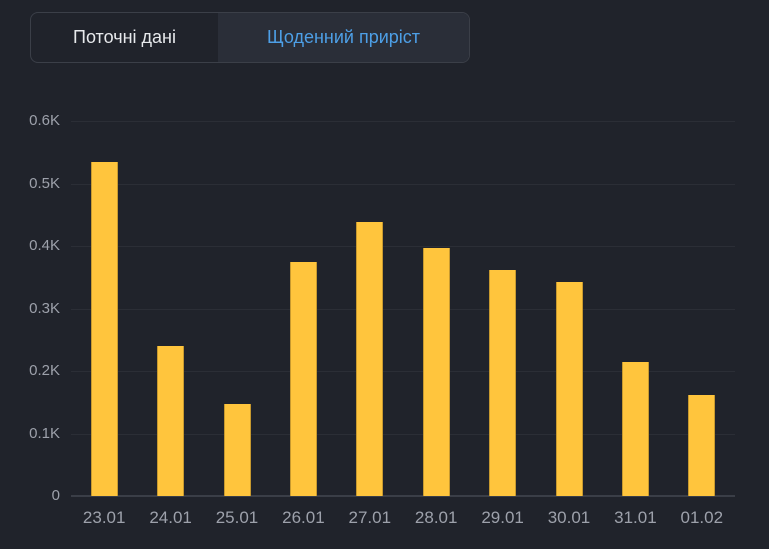 The image size is (769, 549). What do you see at coordinates (502, 517) in the screenshot?
I see `x-axis-label: 29.01` at bounding box center [502, 517].